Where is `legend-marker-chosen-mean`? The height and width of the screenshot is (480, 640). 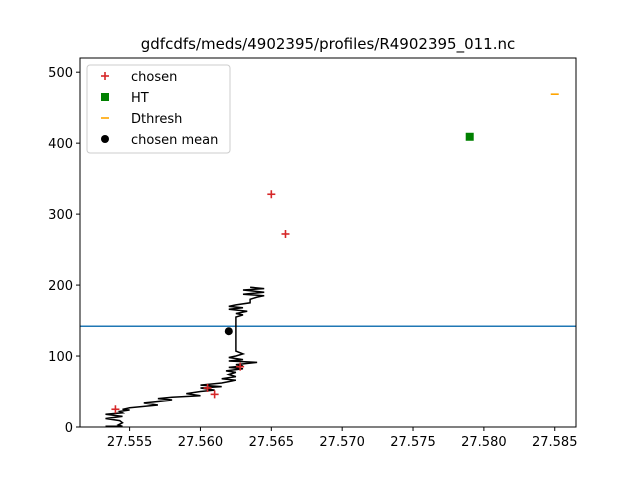 legend-marker-chosen-mean is located at coordinates (105, 139).